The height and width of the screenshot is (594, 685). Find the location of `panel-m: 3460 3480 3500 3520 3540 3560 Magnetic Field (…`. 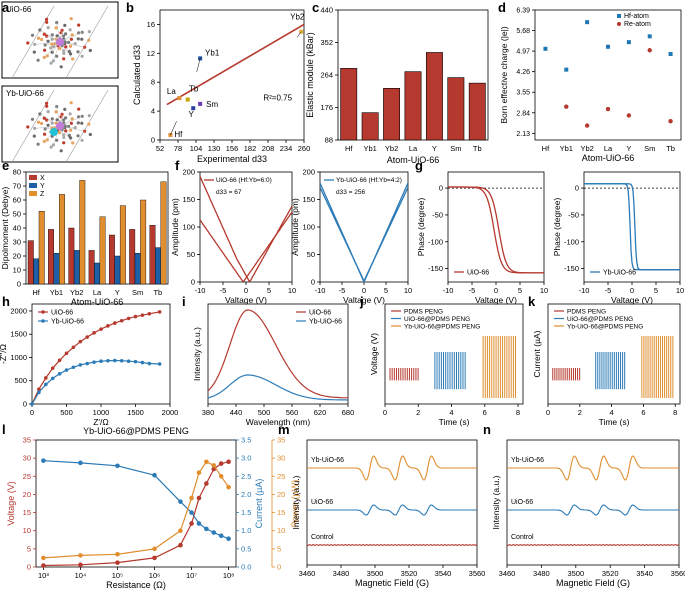

panel-m: 3460 3480 3500 3520 3540 3560 Magnetic Field (… is located at coordinates (388, 513).